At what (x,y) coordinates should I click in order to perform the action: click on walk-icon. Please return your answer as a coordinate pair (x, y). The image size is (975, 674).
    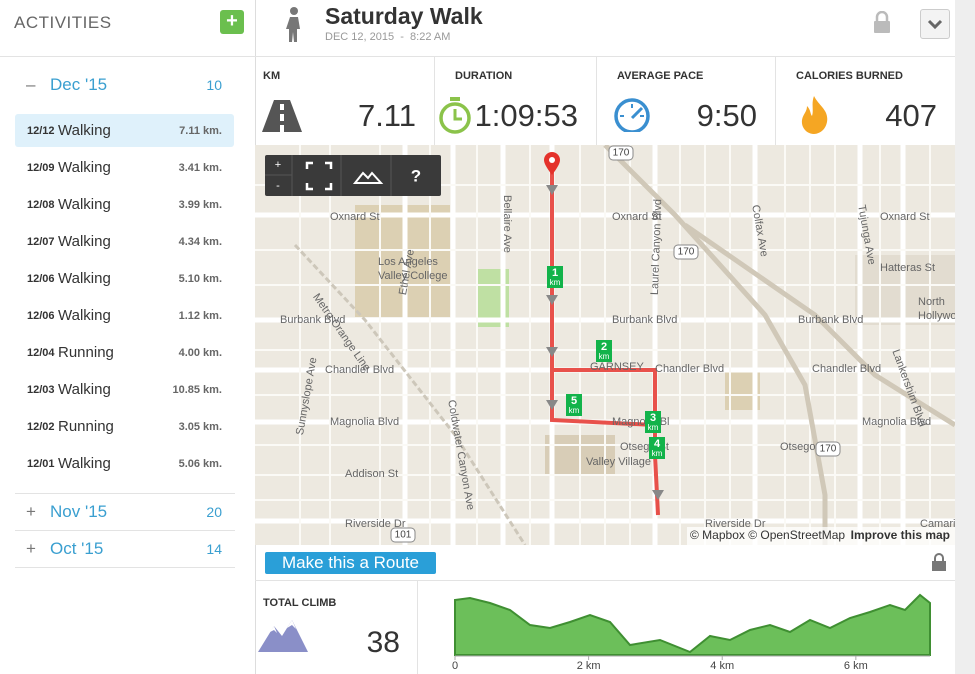
    Looking at the image, I should click on (293, 24).